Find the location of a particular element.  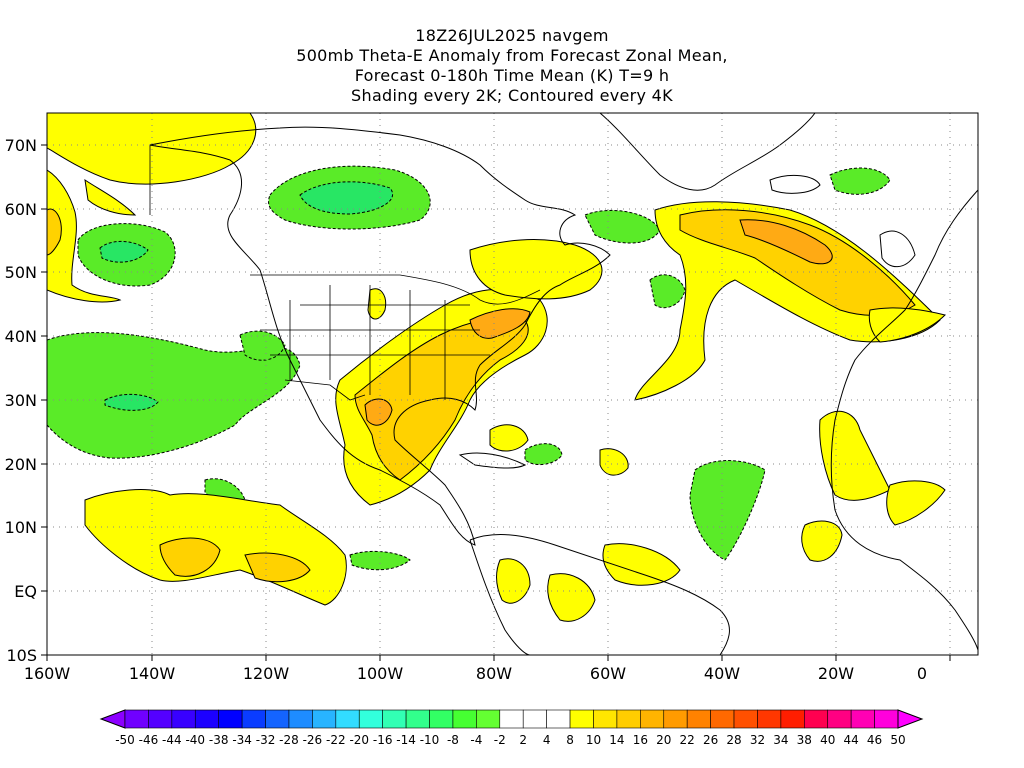

lon-label: 40W is located at coordinates (722, 673).